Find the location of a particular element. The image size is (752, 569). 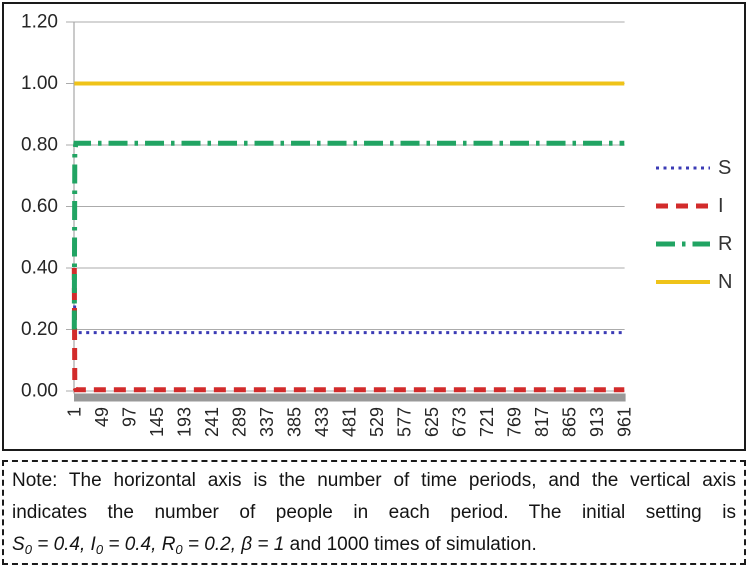

note-line-3-seg-10: and 1000 times of simulation. is located at coordinates (410, 544).